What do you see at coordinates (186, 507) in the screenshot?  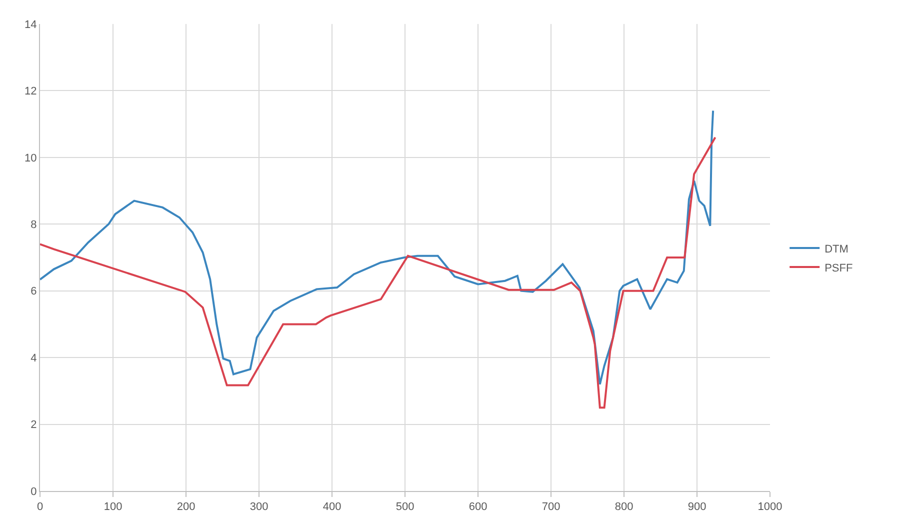 I see `x-tick-label: 200` at bounding box center [186, 507].